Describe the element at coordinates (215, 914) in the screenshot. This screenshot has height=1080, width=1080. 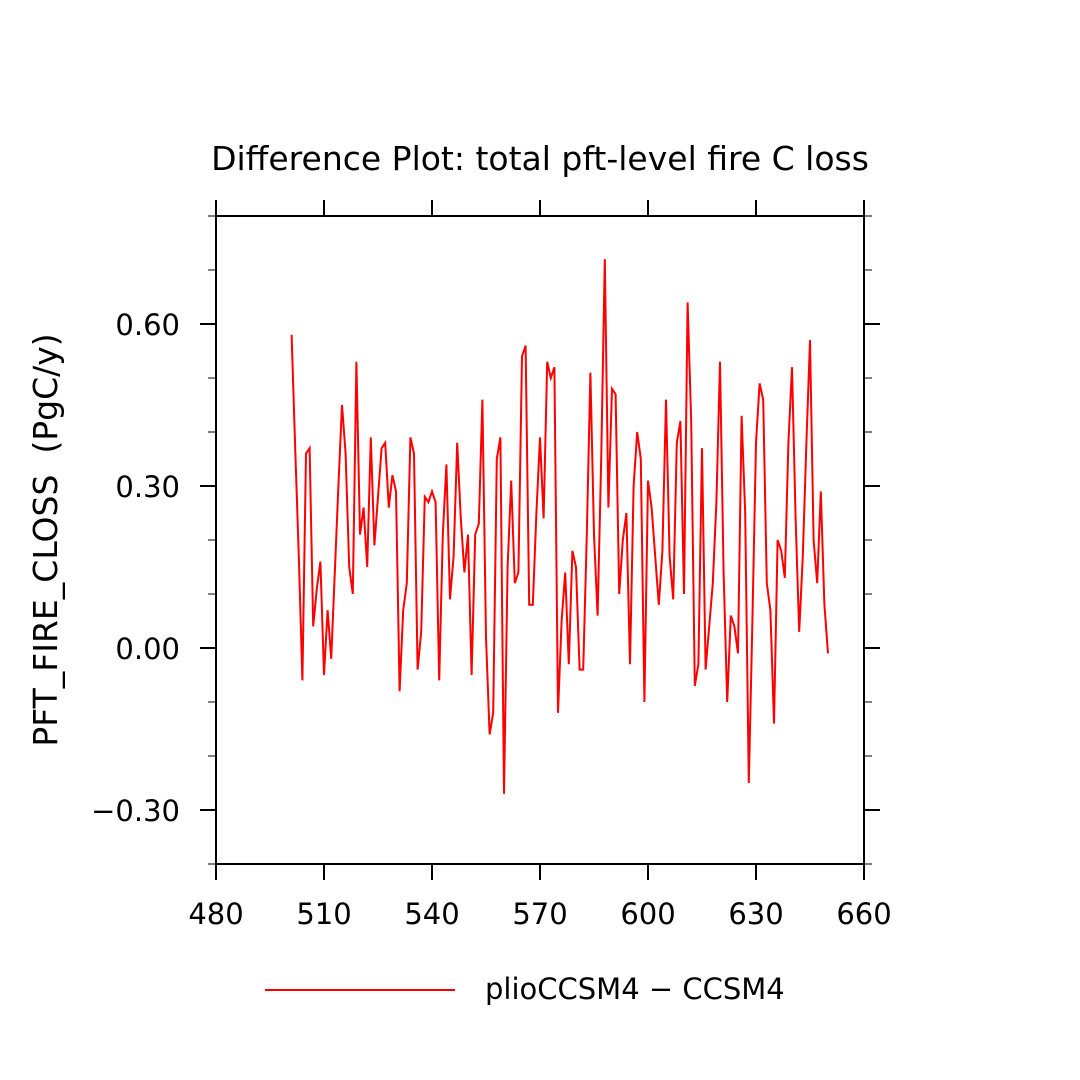
I see `x-tick-label: 480` at that location.